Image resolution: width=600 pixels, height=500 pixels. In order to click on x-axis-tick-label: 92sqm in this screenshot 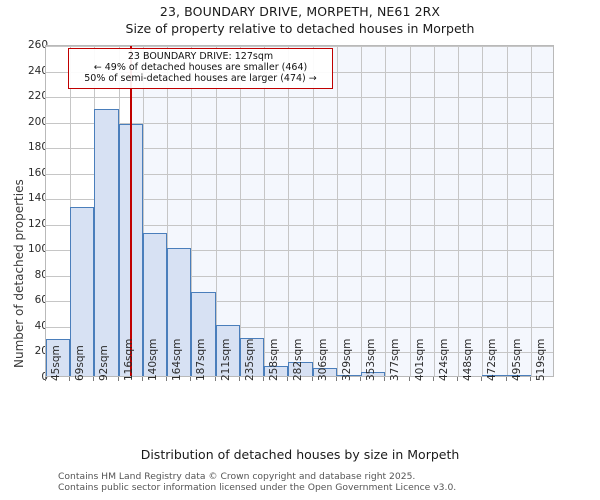, I will do `click(104, 363)`.